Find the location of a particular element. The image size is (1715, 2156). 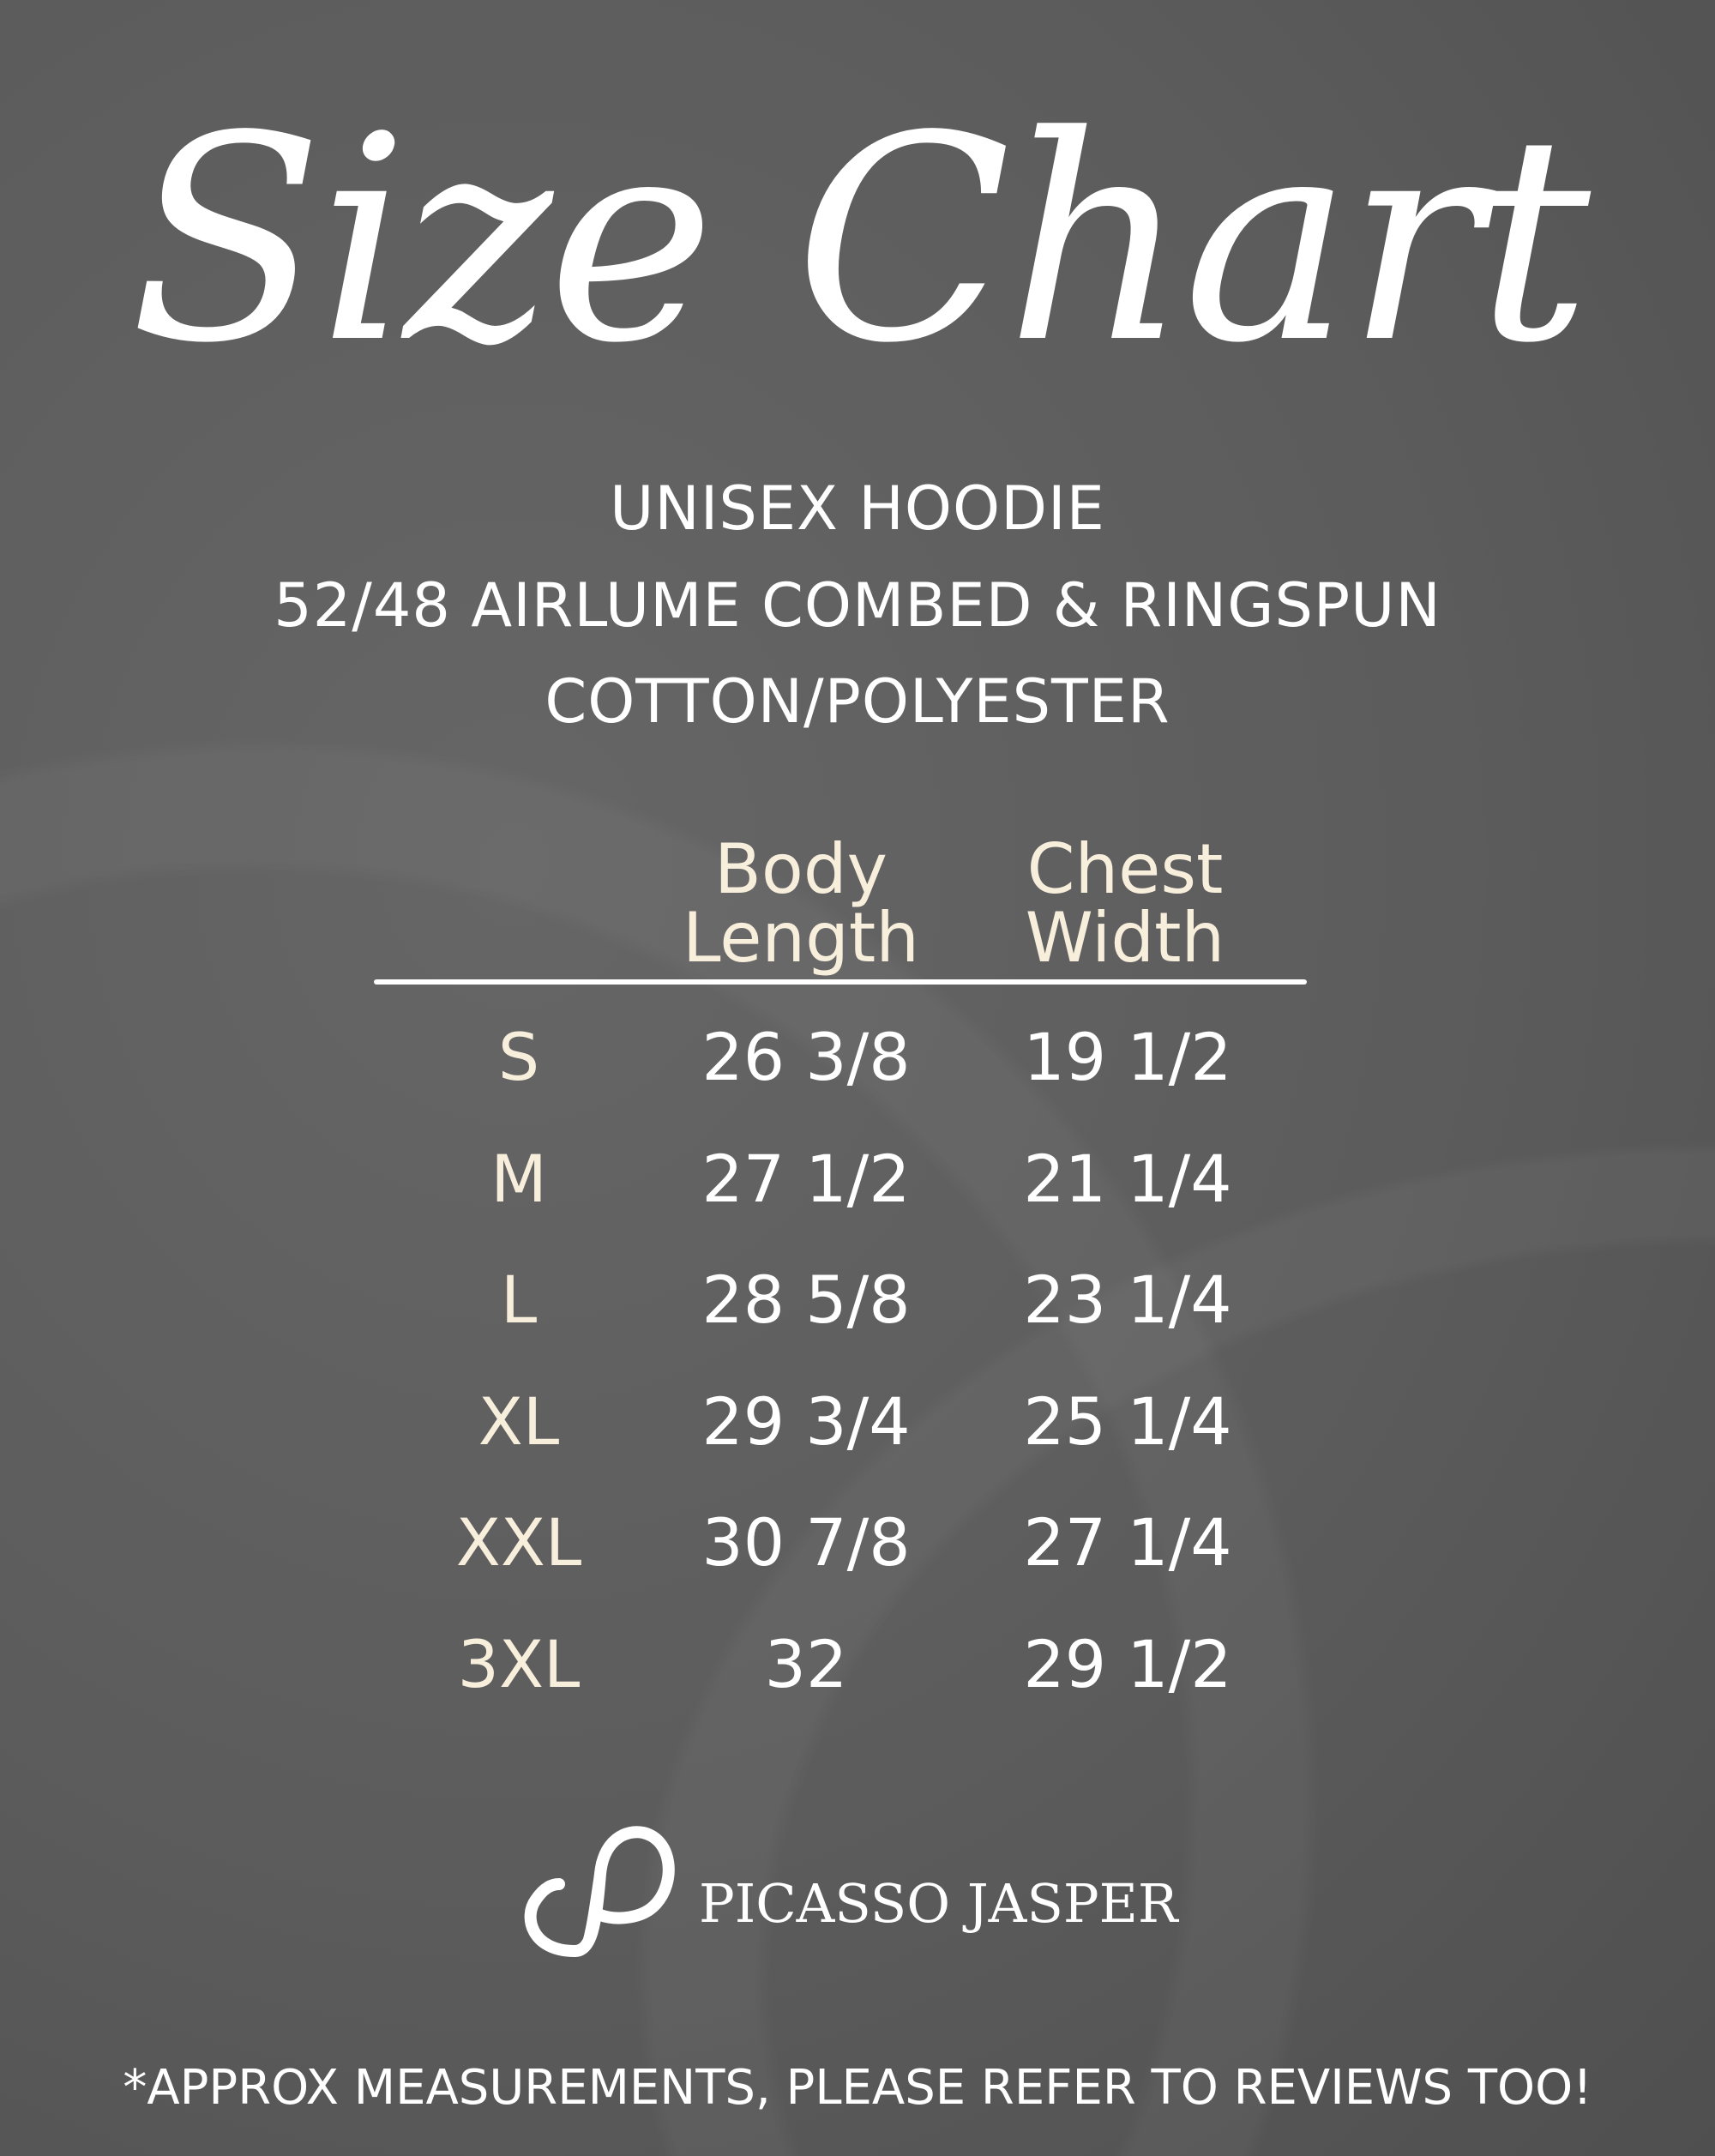

pj-monogram-logo is located at coordinates (599, 1891).